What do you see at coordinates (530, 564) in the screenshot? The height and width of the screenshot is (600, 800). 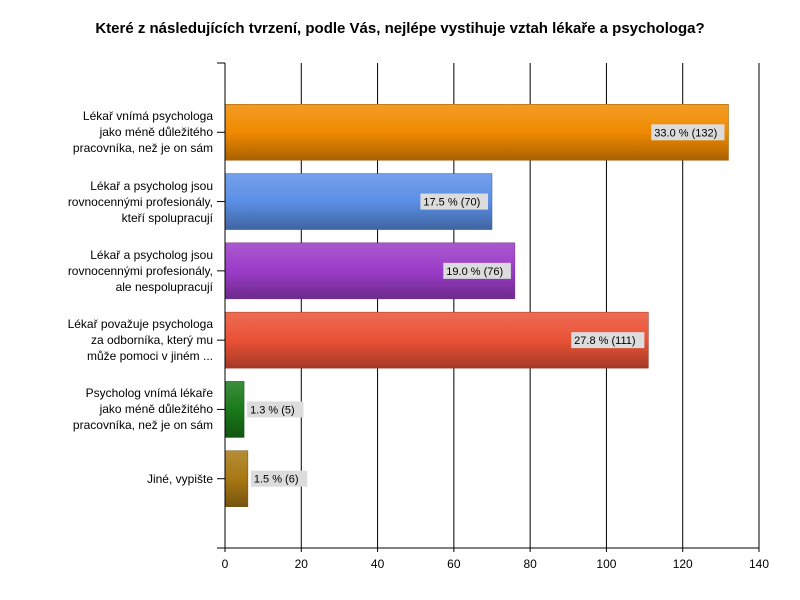 I see `x-tick-label: 80` at bounding box center [530, 564].